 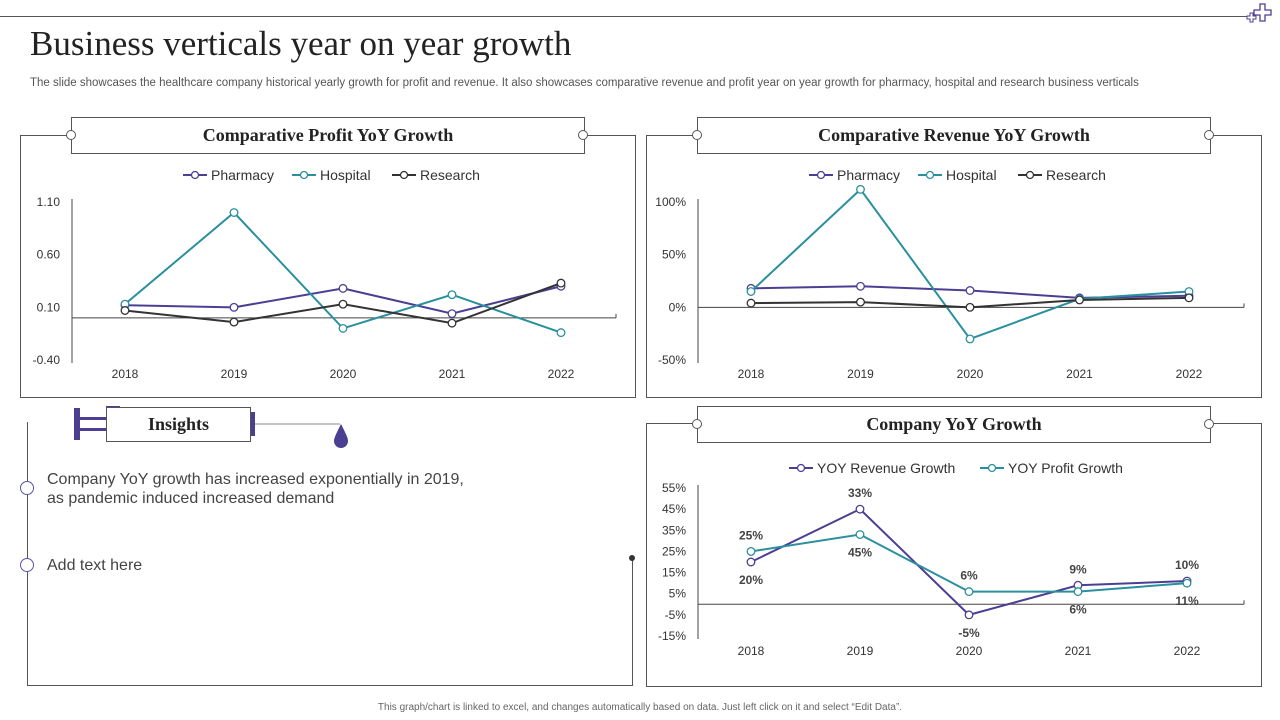 I want to click on insights-panel-right-rule, so click(x=632, y=622).